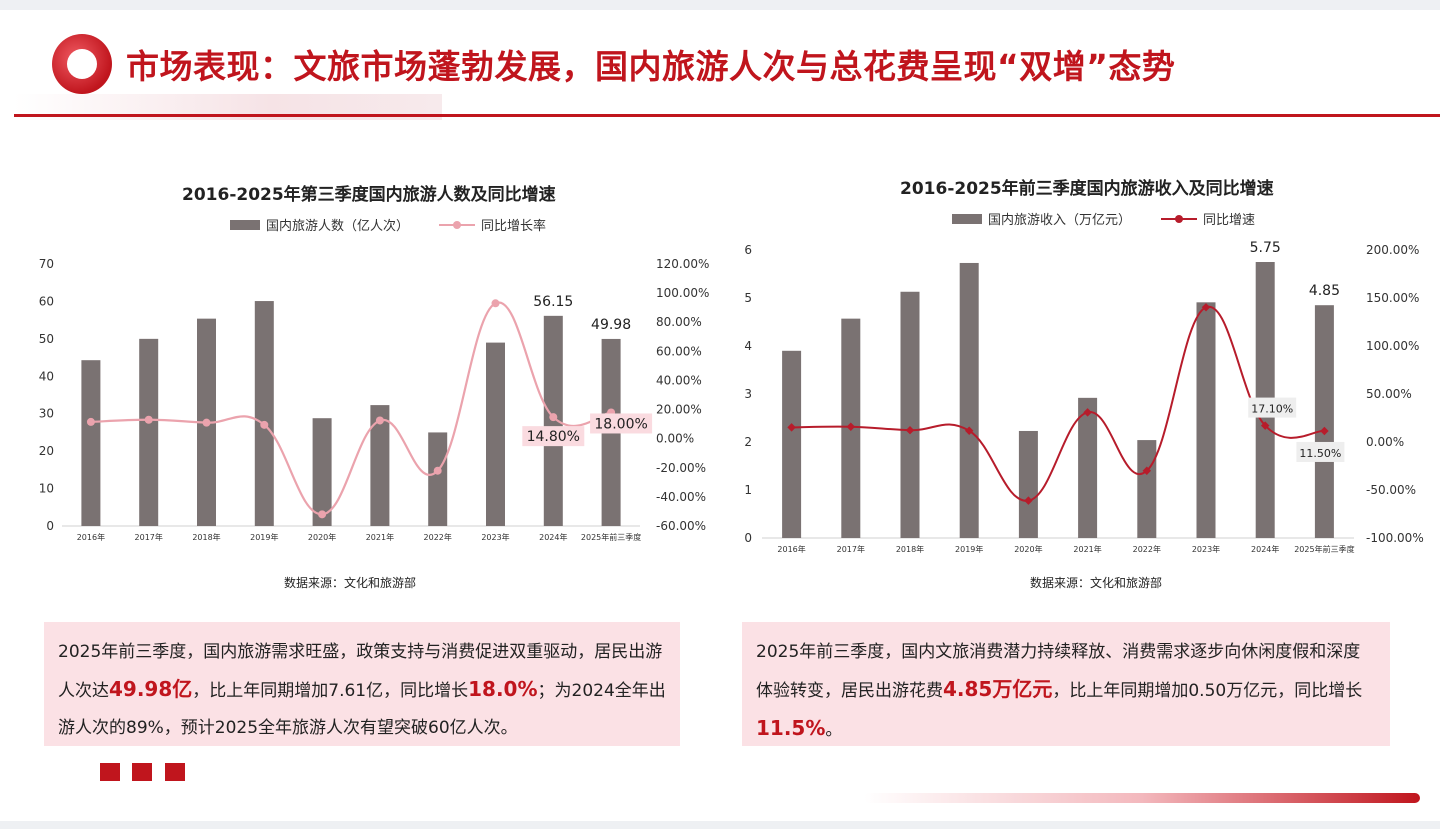 This screenshot has width=1440, height=829. Describe the element at coordinates (264, 537) in the screenshot. I see `x-tick-label: 2019年` at that location.